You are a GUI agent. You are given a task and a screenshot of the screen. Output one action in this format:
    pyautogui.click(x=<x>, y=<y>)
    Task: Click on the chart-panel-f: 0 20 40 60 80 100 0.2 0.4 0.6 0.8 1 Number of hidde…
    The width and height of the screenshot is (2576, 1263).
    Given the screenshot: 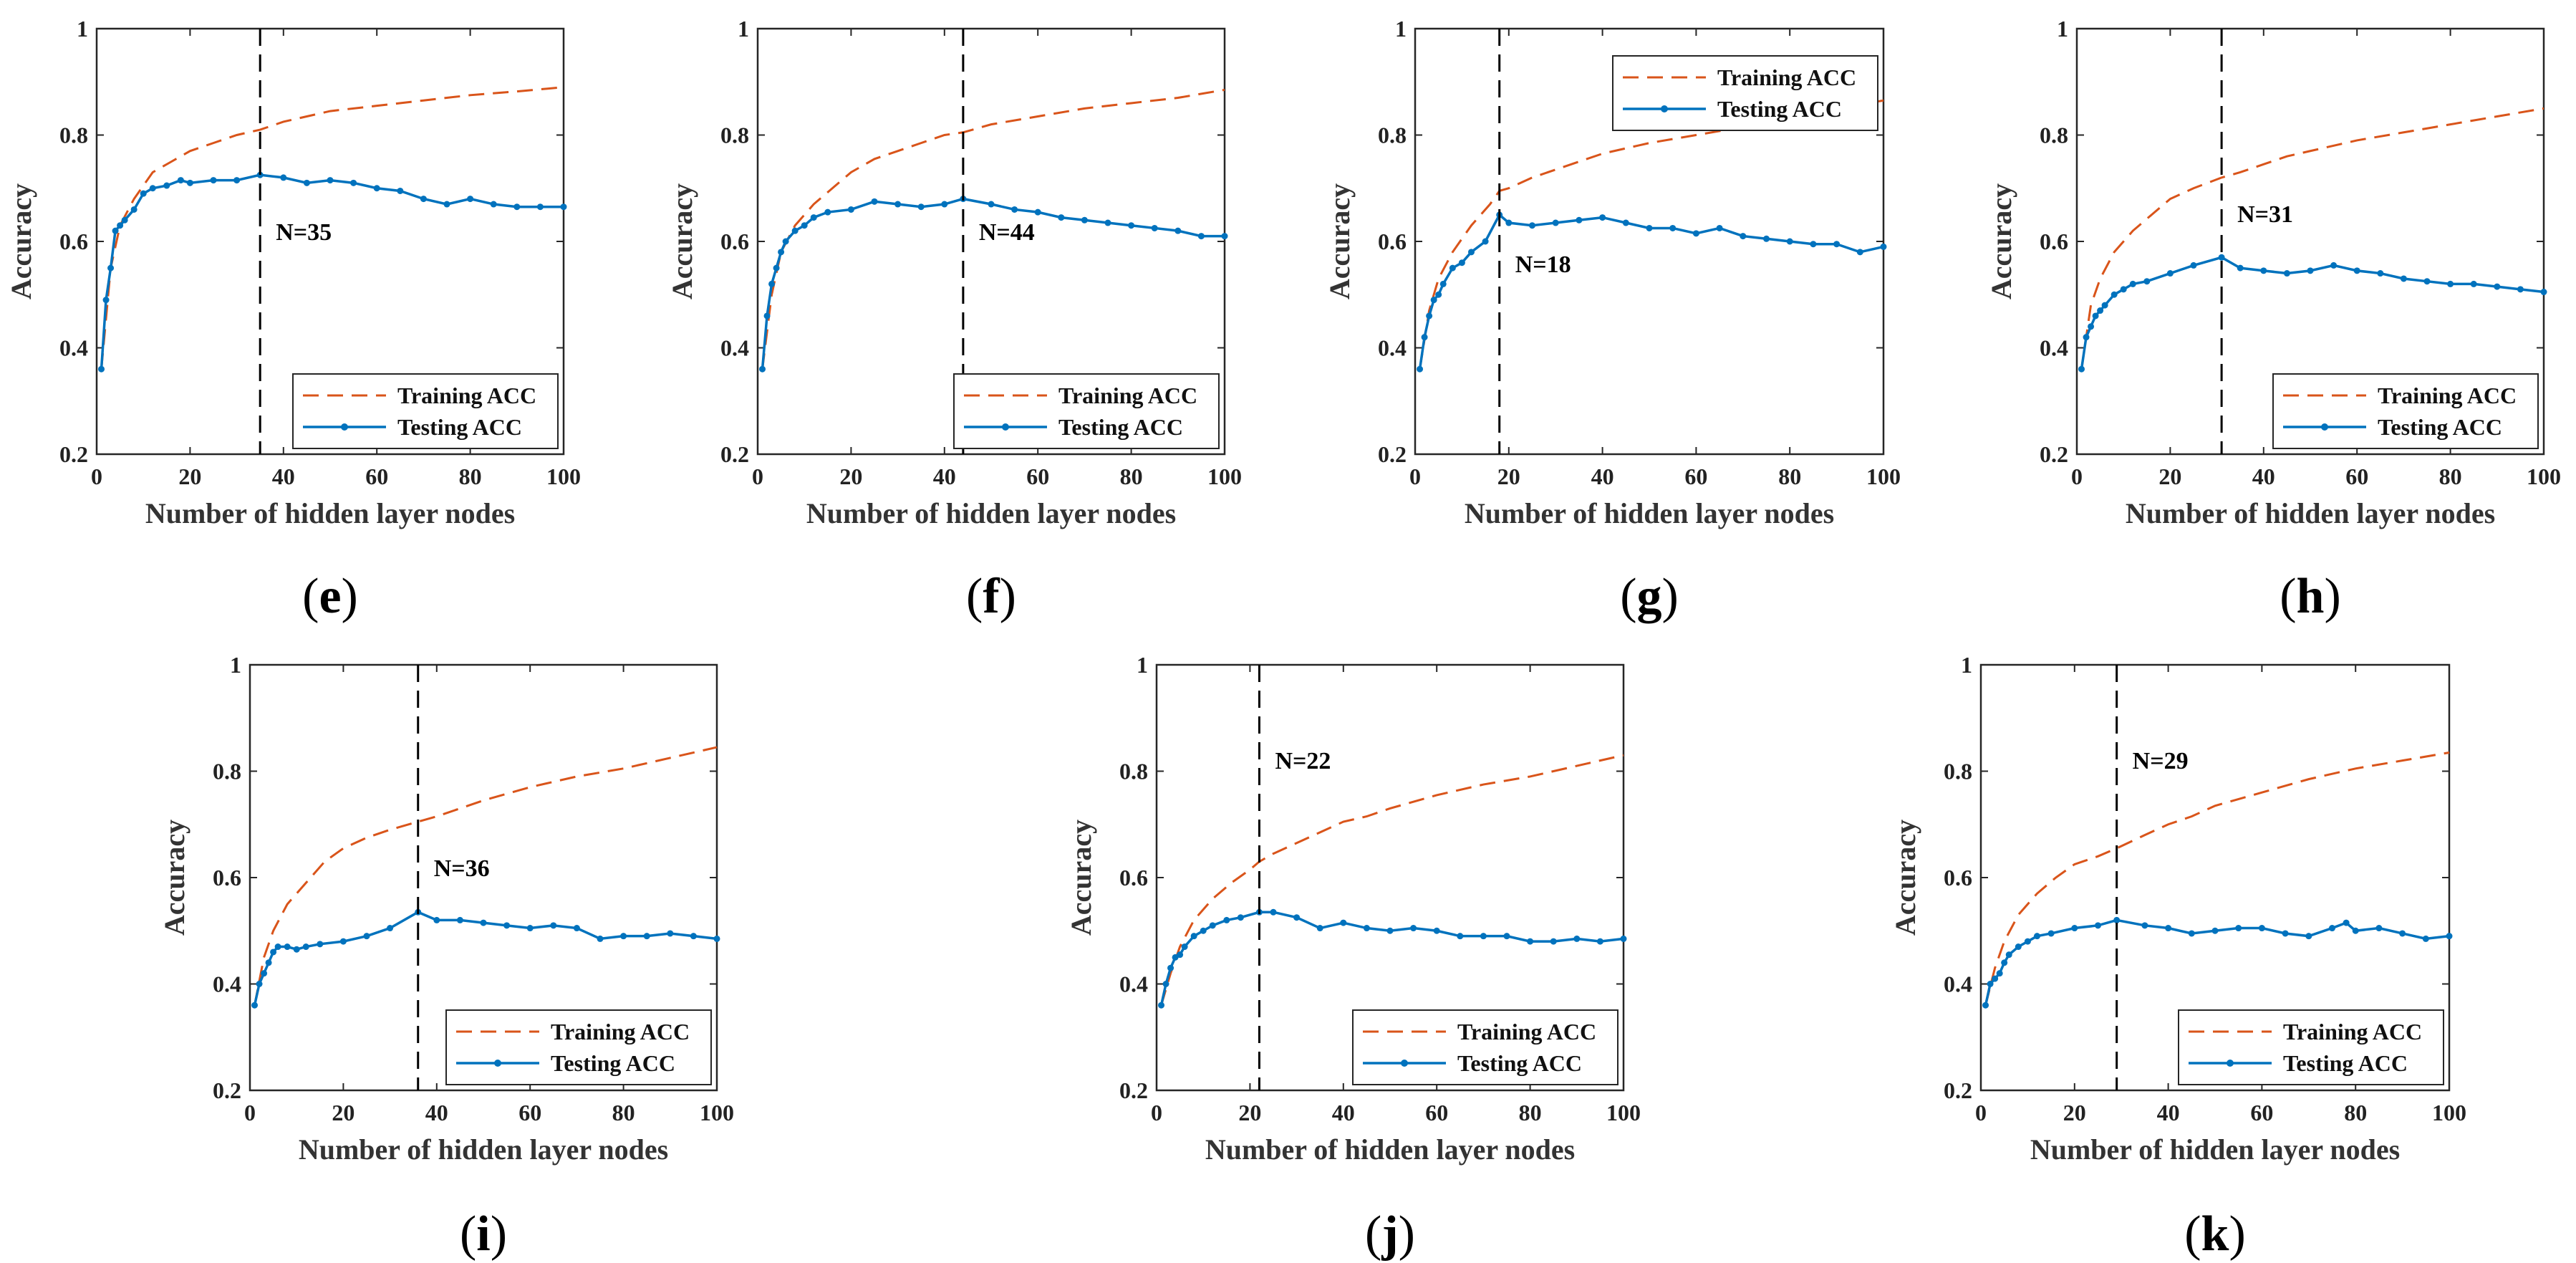 What is the action you would take?
    pyautogui.click(x=954, y=320)
    